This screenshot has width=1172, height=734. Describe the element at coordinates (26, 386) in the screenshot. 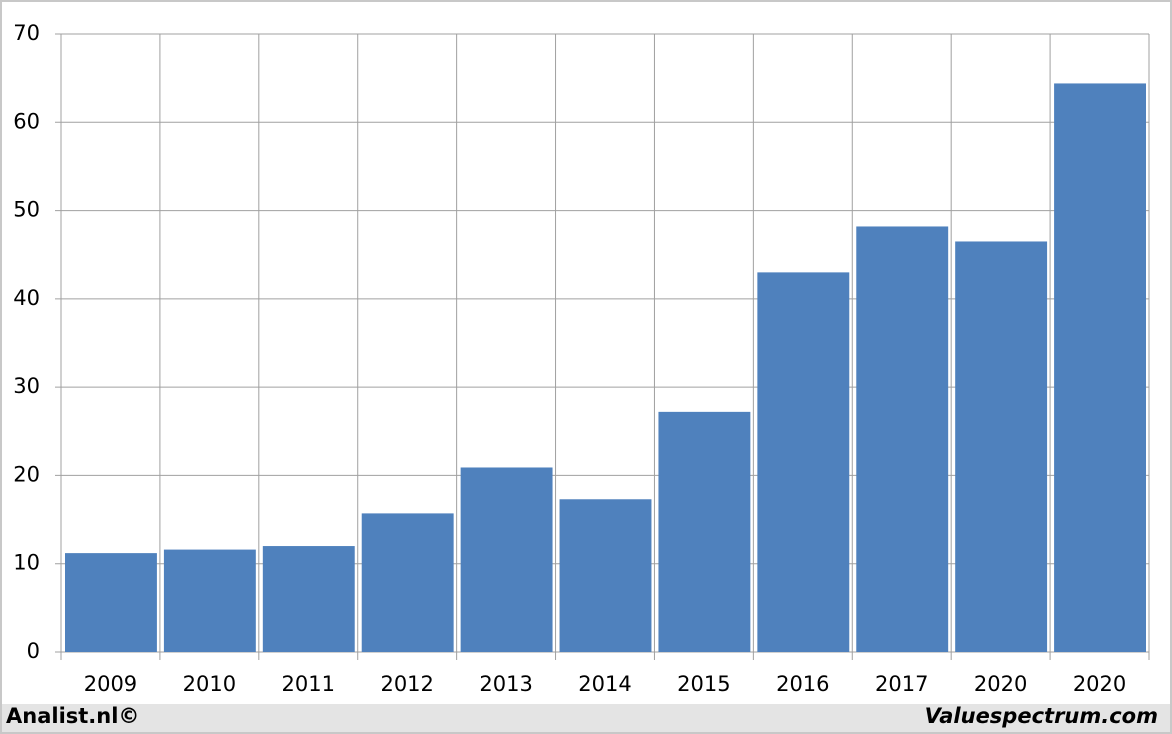

I see `y-tick-label: 30` at that location.